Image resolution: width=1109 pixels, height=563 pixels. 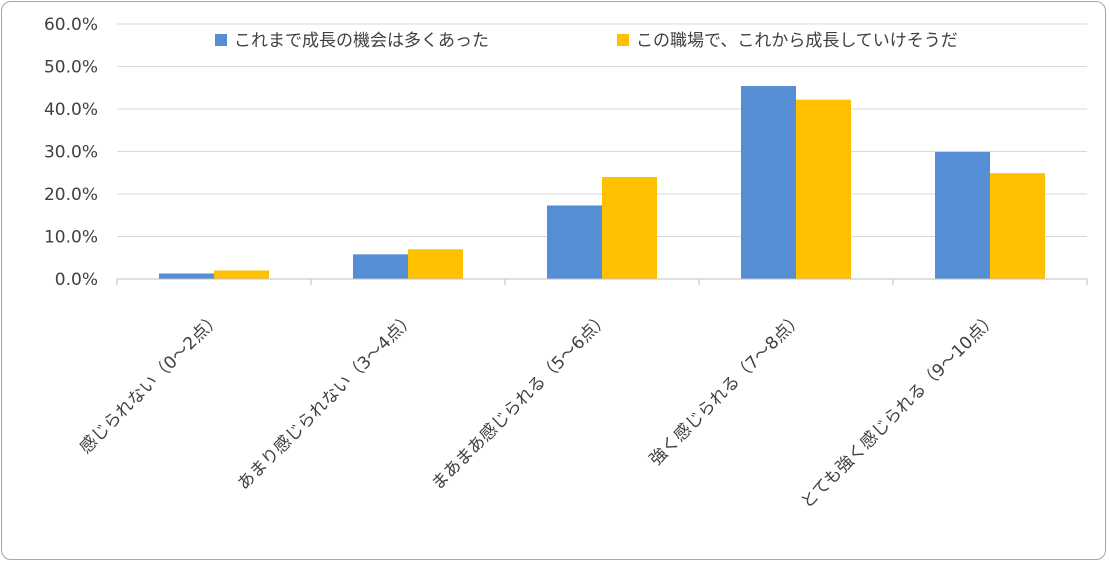 I want to click on legend-label-series-1: これまで成長の機会は多くあった, so click(x=361, y=41).